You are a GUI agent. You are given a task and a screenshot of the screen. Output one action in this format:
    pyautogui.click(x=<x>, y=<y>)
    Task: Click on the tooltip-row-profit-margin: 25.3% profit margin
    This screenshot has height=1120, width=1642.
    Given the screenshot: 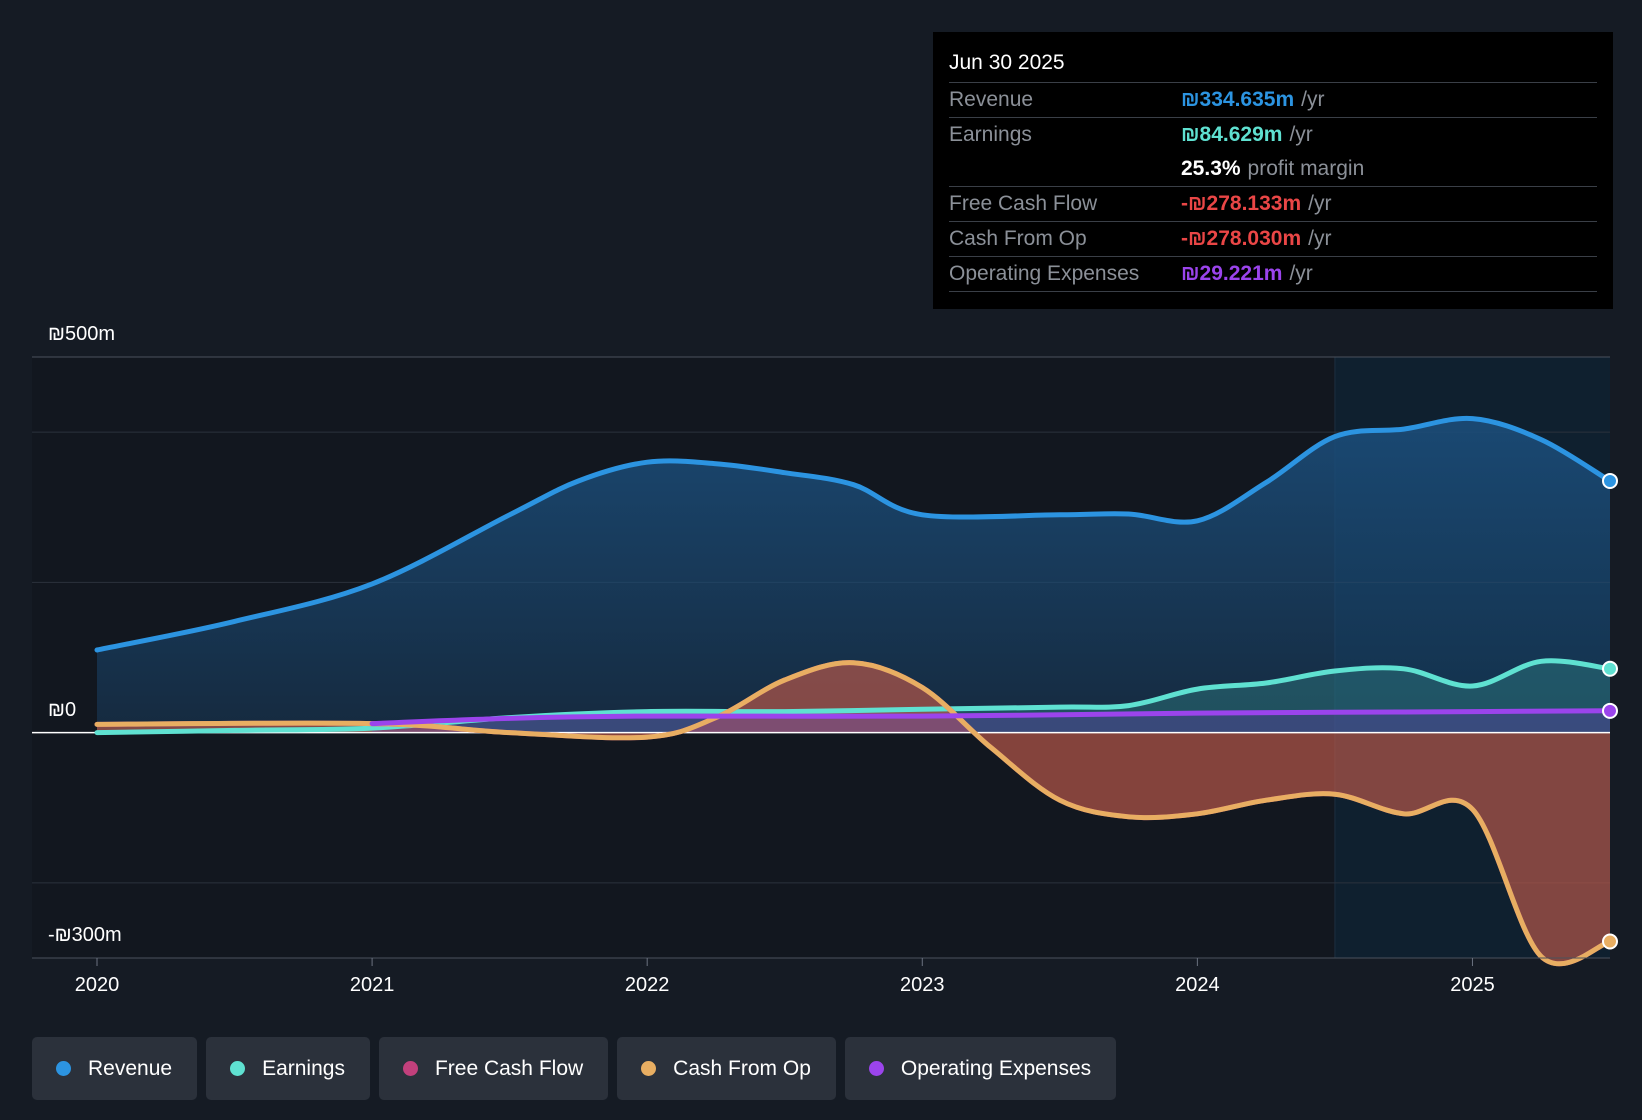 What is the action you would take?
    pyautogui.click(x=1273, y=169)
    